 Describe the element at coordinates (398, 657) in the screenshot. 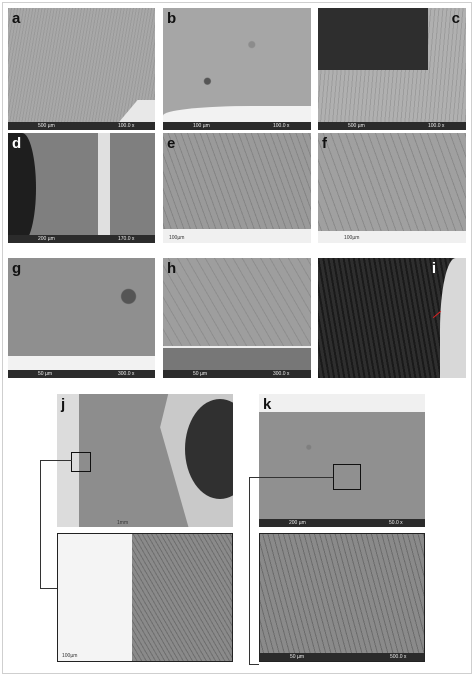

I see `magnification: 500.0 x` at that location.